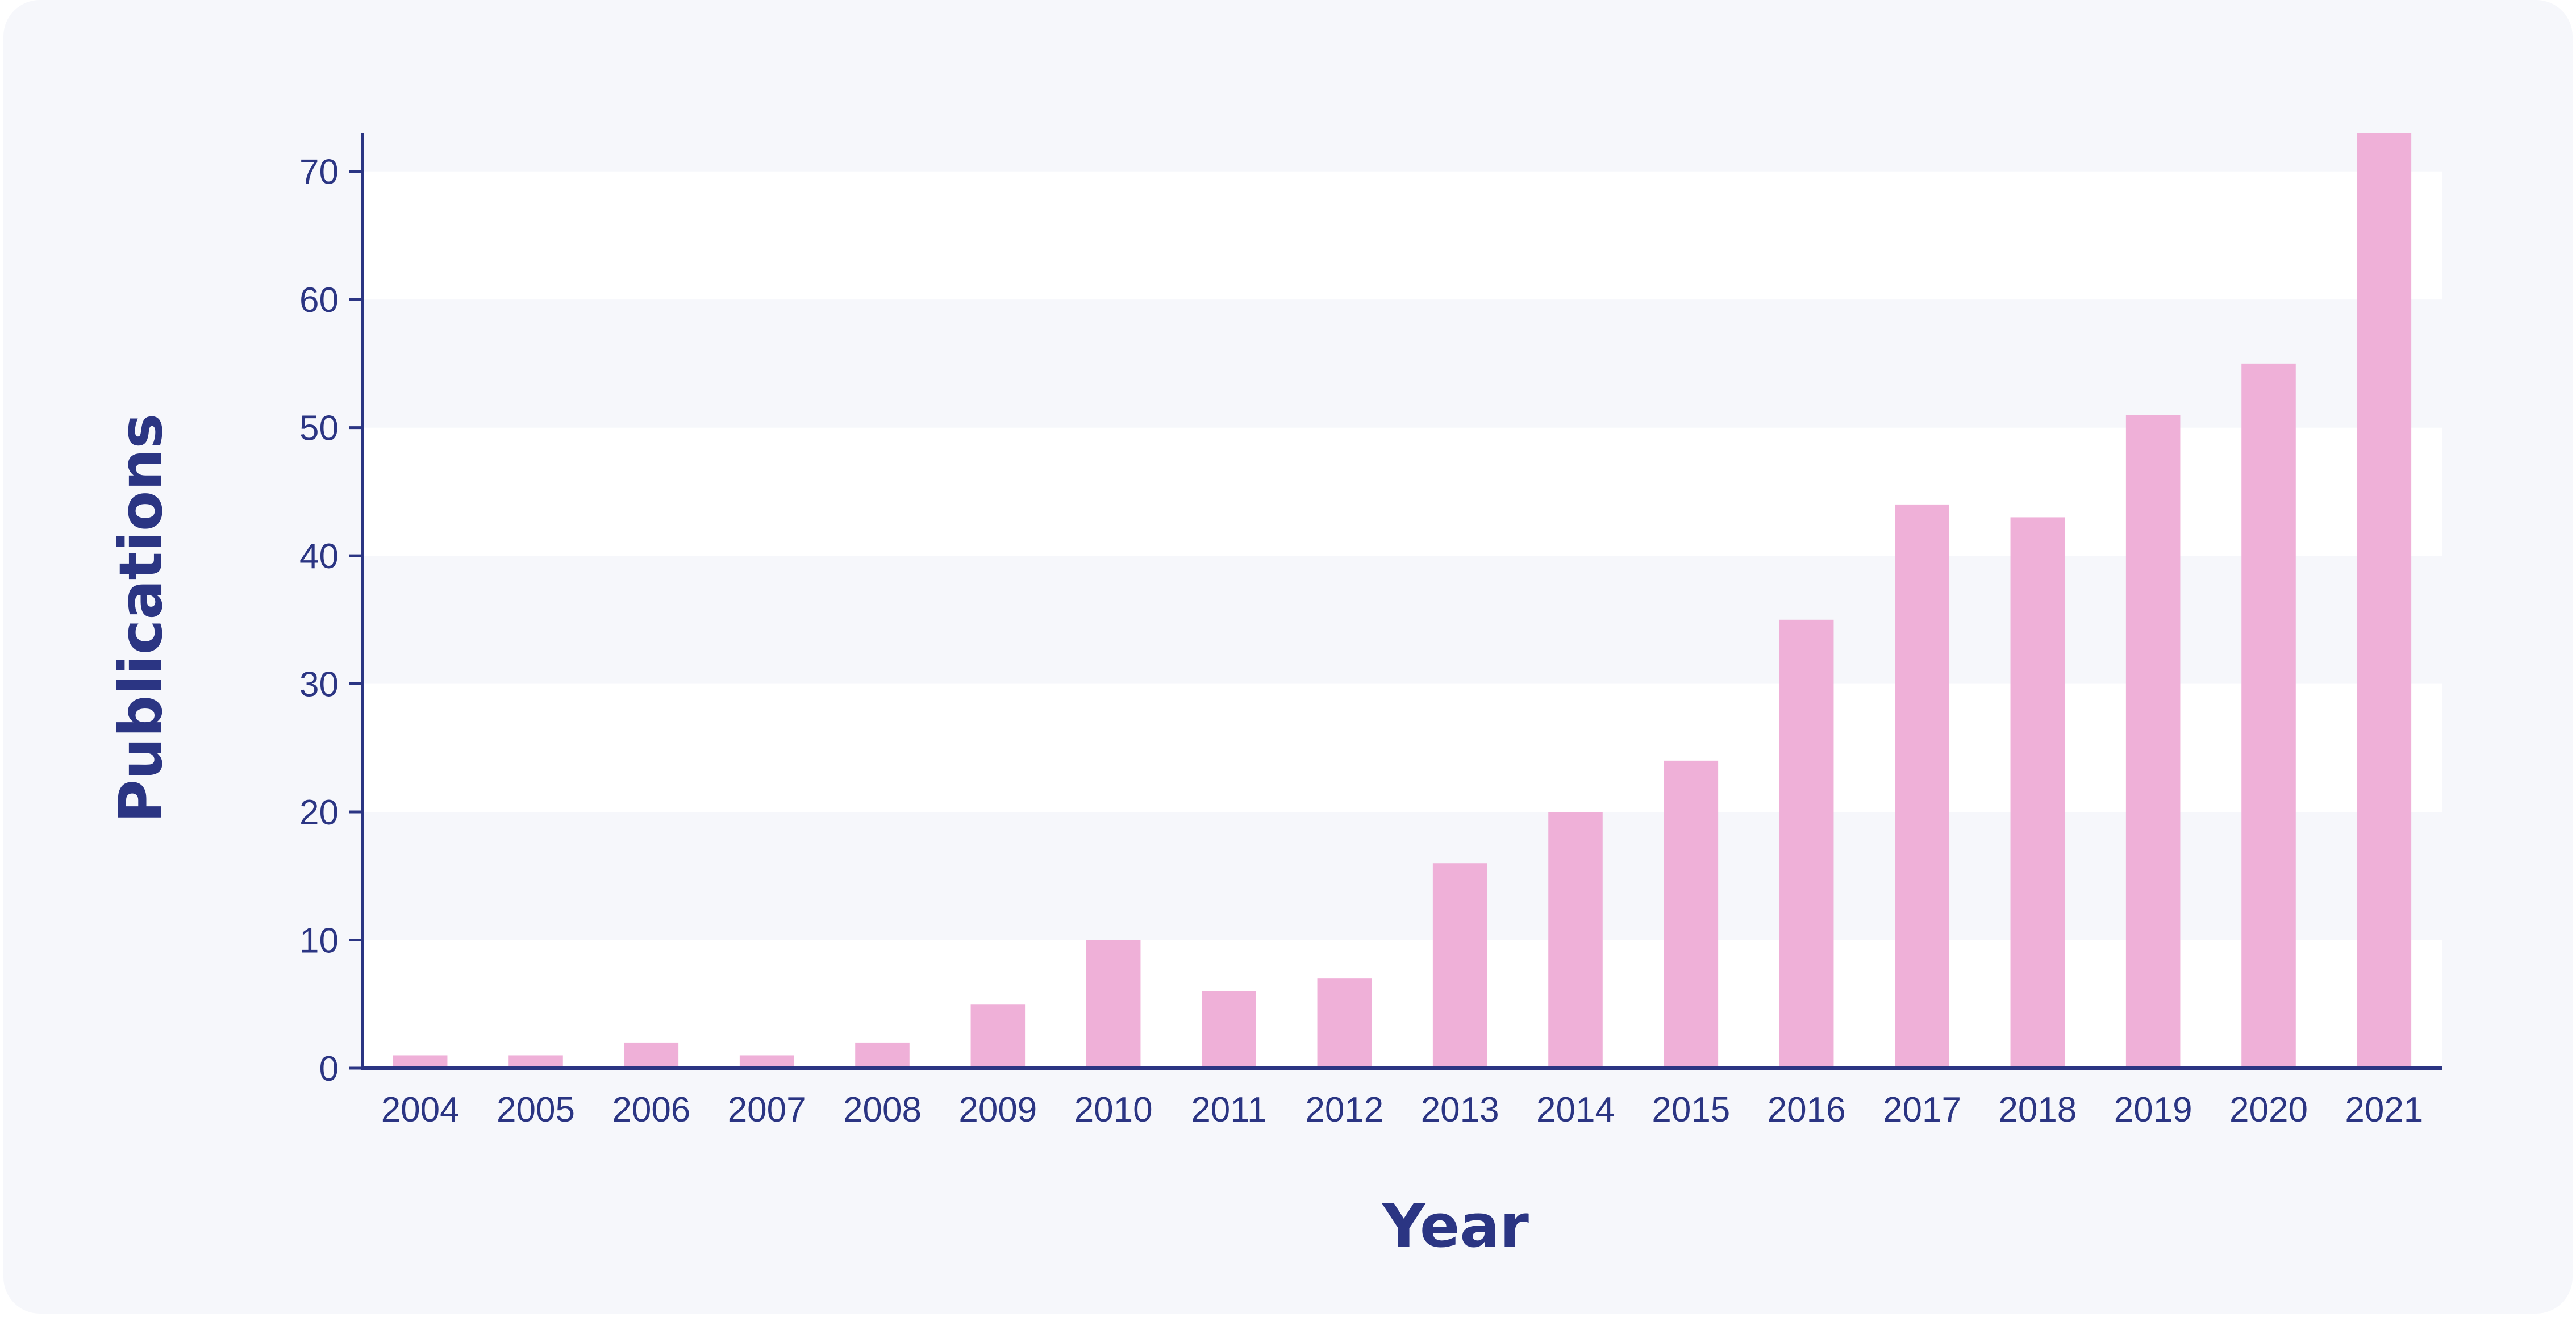  I want to click on x-tick-label: 2019, so click(2153, 1110).